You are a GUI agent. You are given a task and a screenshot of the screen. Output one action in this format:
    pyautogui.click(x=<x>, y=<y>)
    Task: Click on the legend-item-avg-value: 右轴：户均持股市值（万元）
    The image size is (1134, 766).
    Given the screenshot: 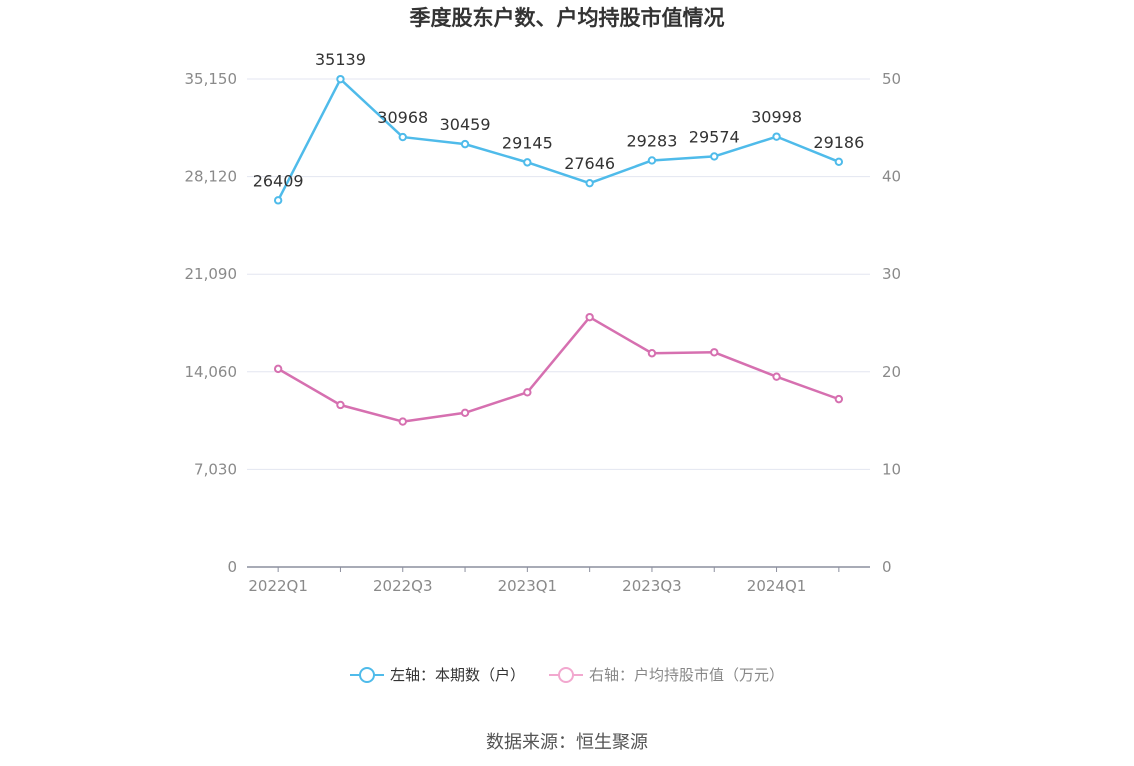 What is the action you would take?
    pyautogui.click(x=666, y=674)
    